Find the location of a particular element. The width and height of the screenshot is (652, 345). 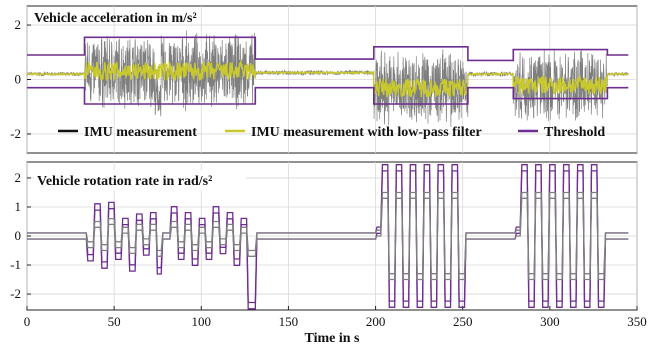

x-tick-label: 50 is located at coordinates (114, 321).